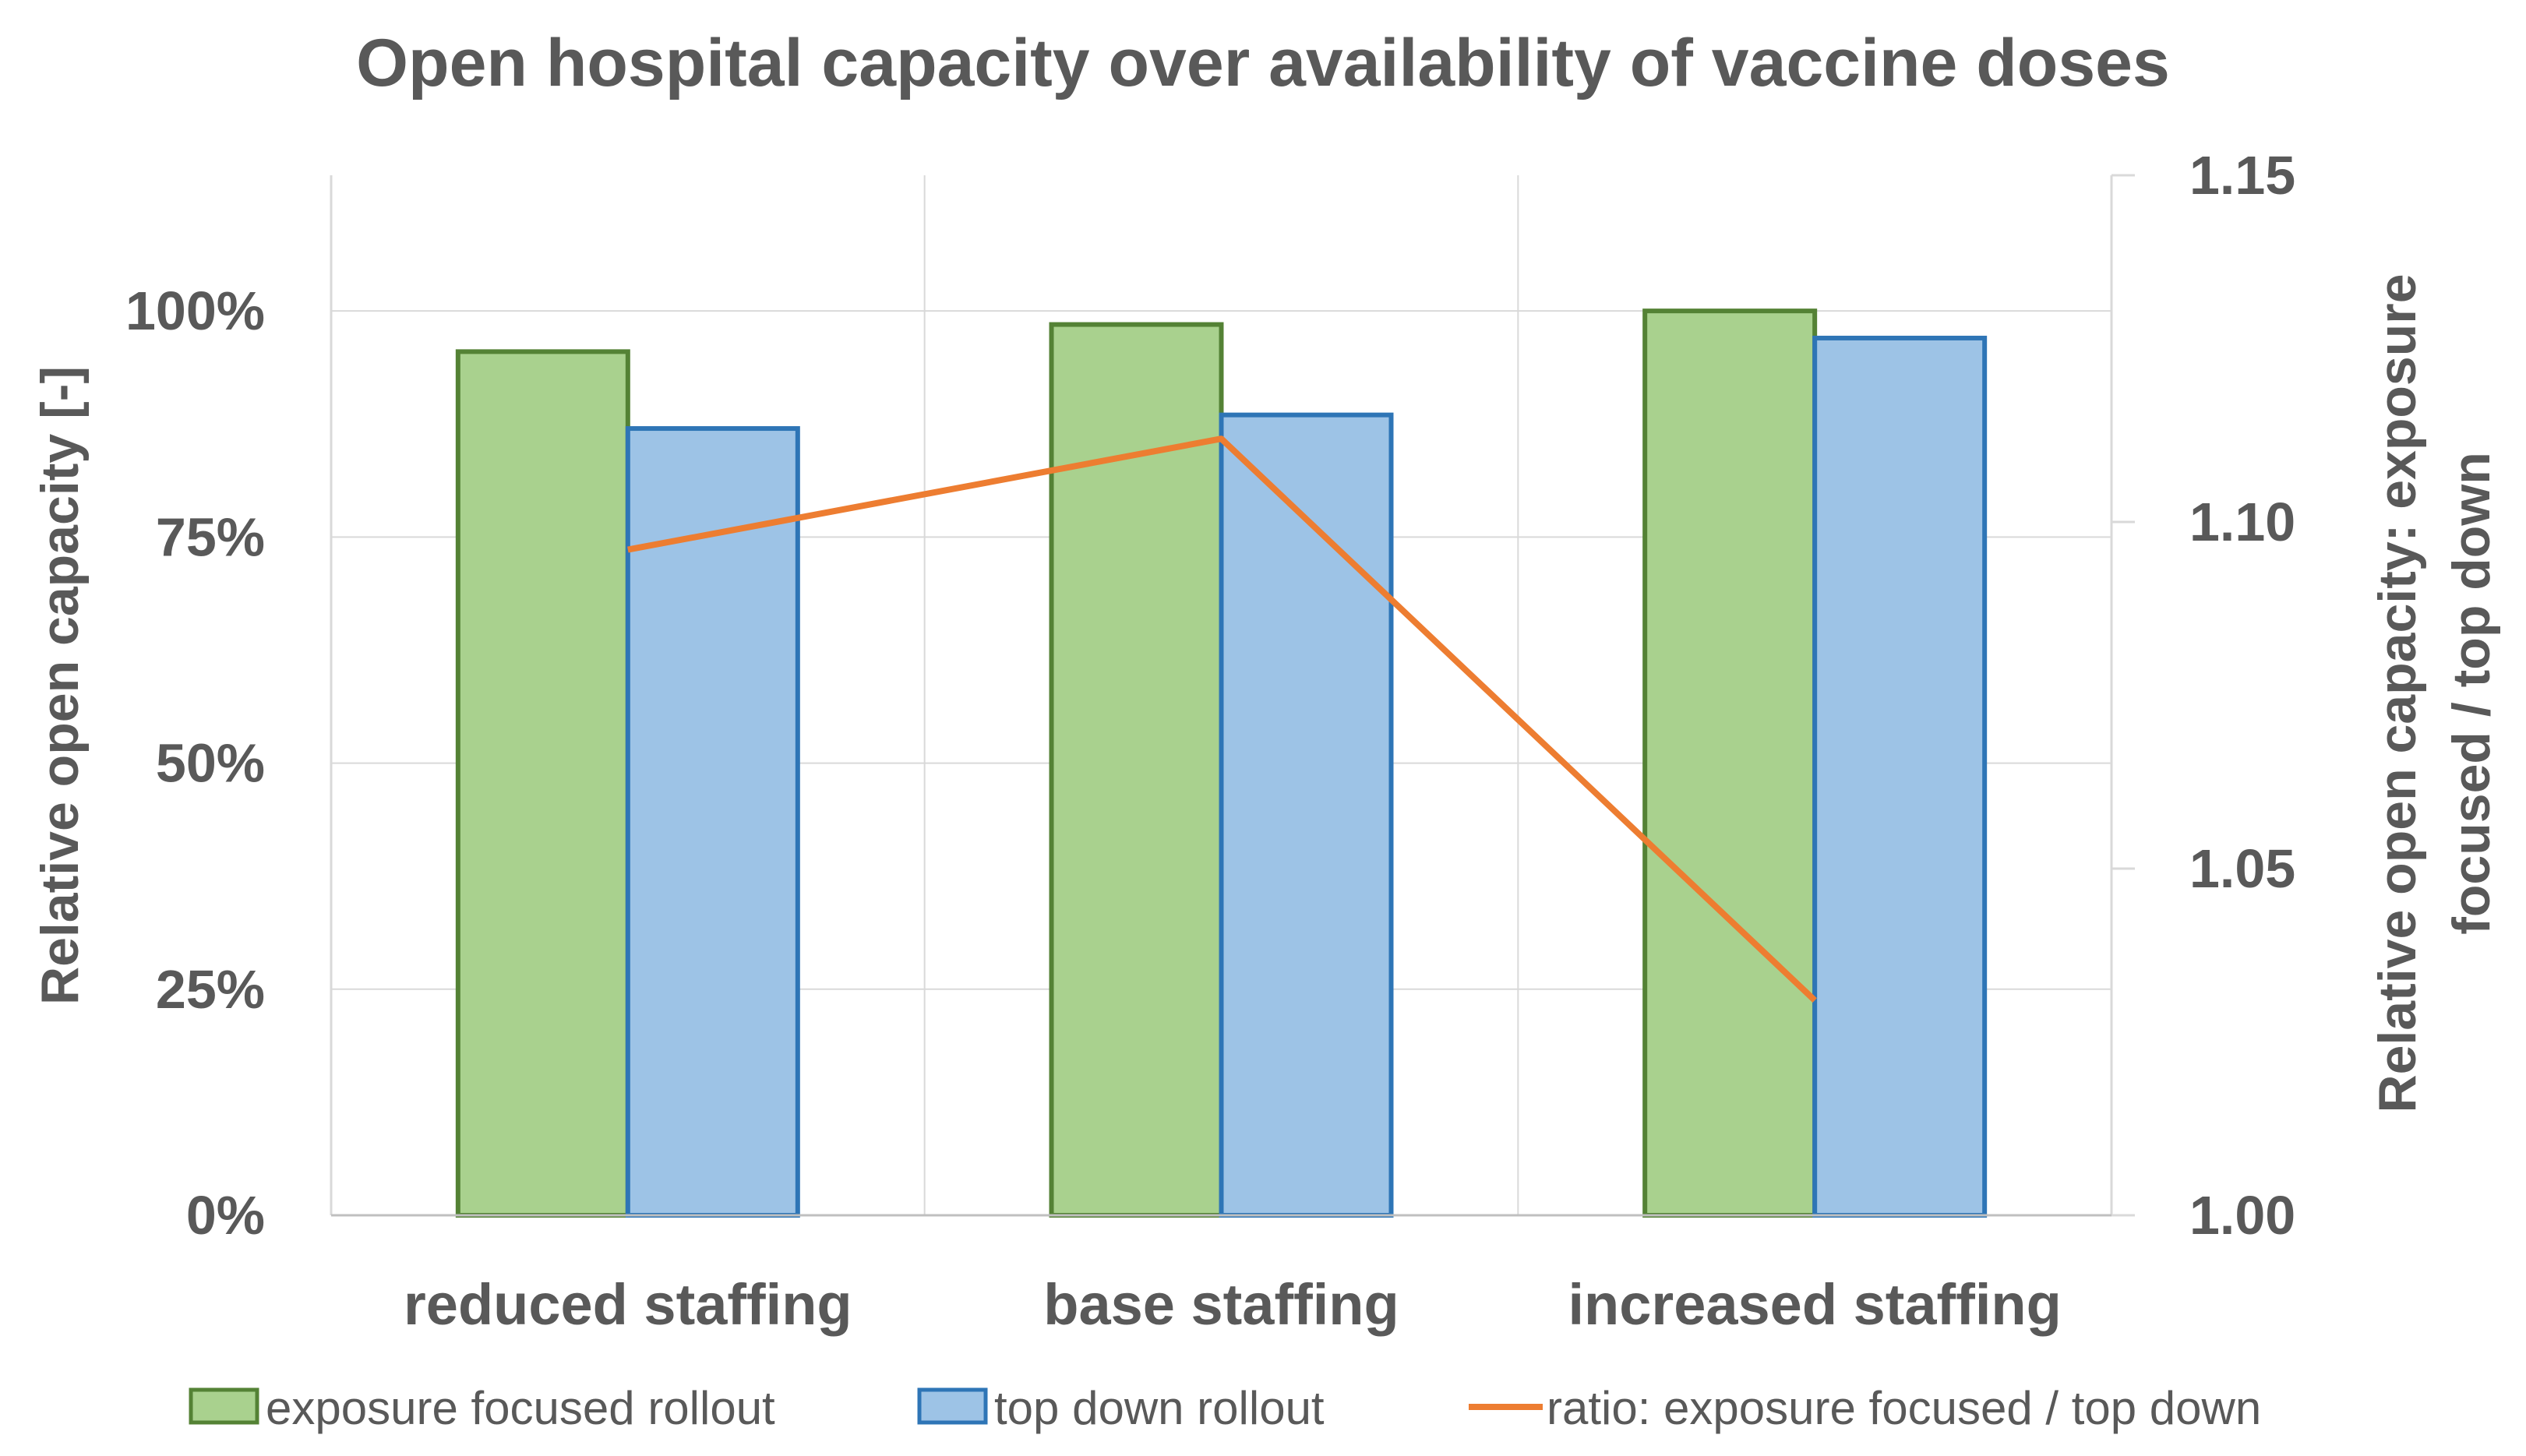 Image resolution: width=2526 pixels, height=1456 pixels. Describe the element at coordinates (2242, 522) in the screenshot. I see `right-tick-label: 1.10` at that location.